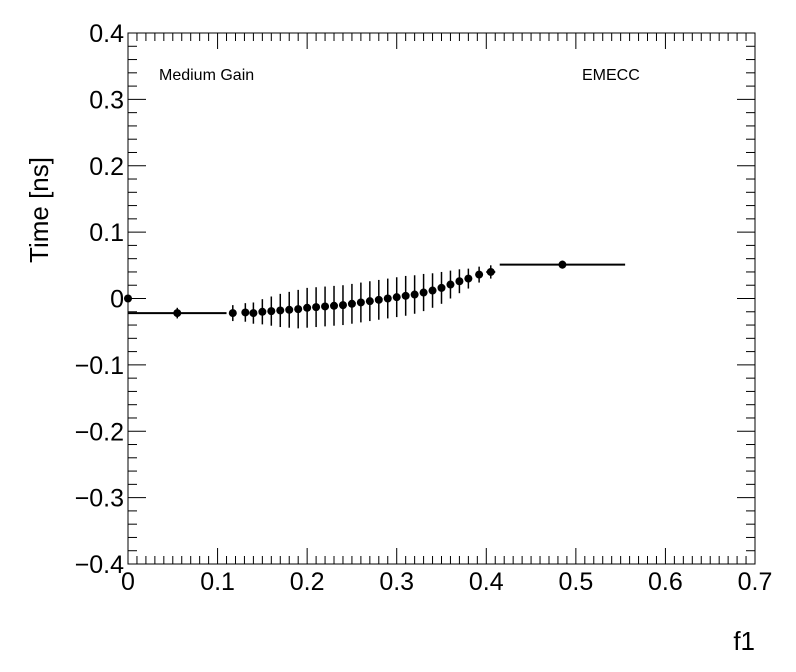 This screenshot has width=796, height=672. Describe the element at coordinates (217, 582) in the screenshot. I see `x-tick-label: 0.1` at that location.